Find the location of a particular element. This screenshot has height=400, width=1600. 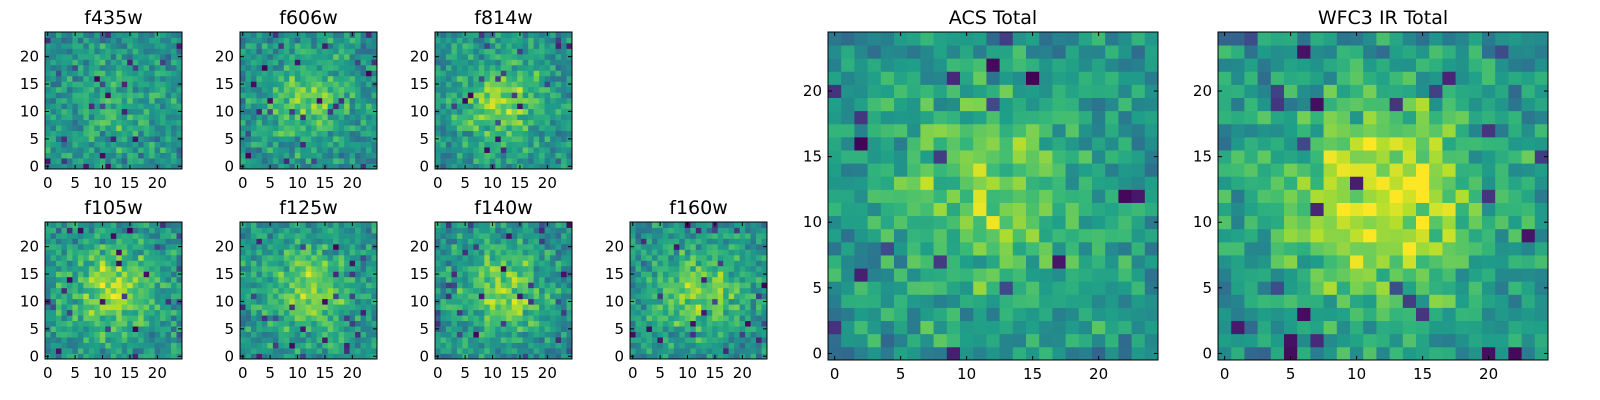

y-tick-label: 5 is located at coordinates (619, 329).